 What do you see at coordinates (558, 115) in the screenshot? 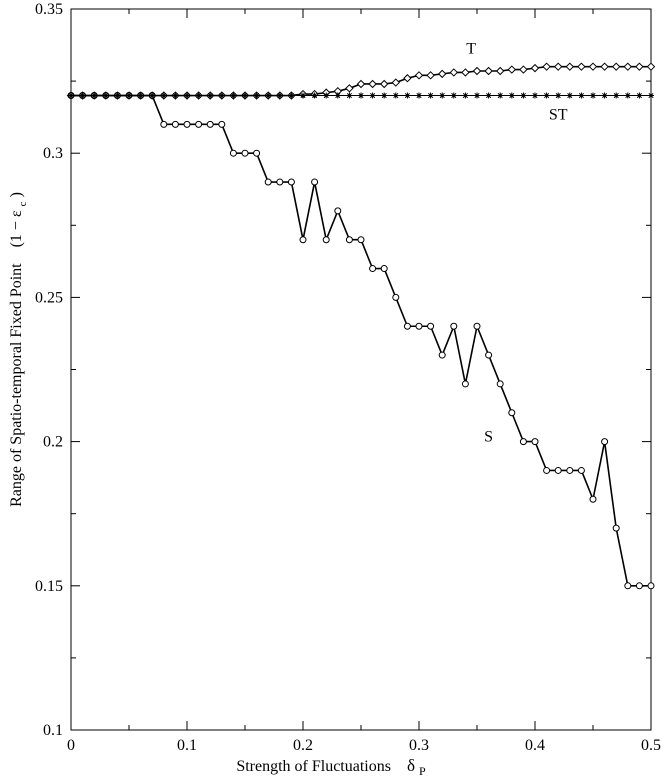
I see `series-label-st: ST` at bounding box center [558, 115].